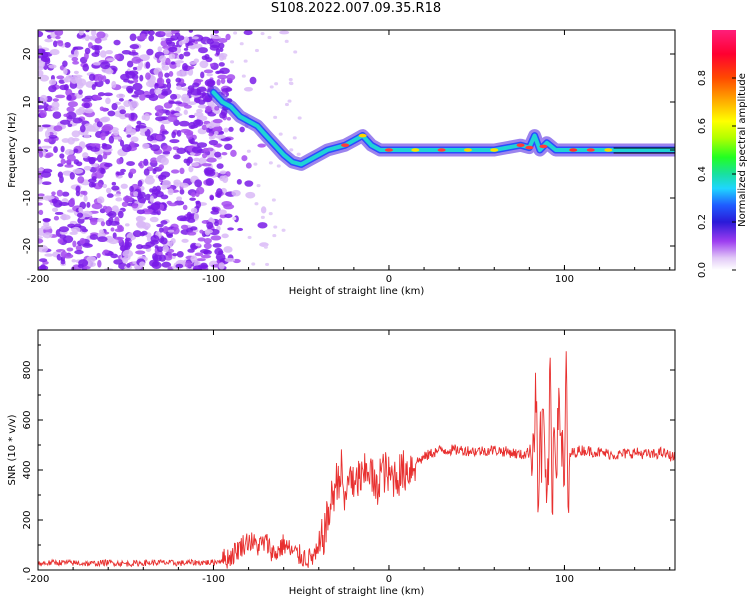  What do you see at coordinates (38, 579) in the screenshot?
I see `x-tick-label: -200` at bounding box center [38, 579].